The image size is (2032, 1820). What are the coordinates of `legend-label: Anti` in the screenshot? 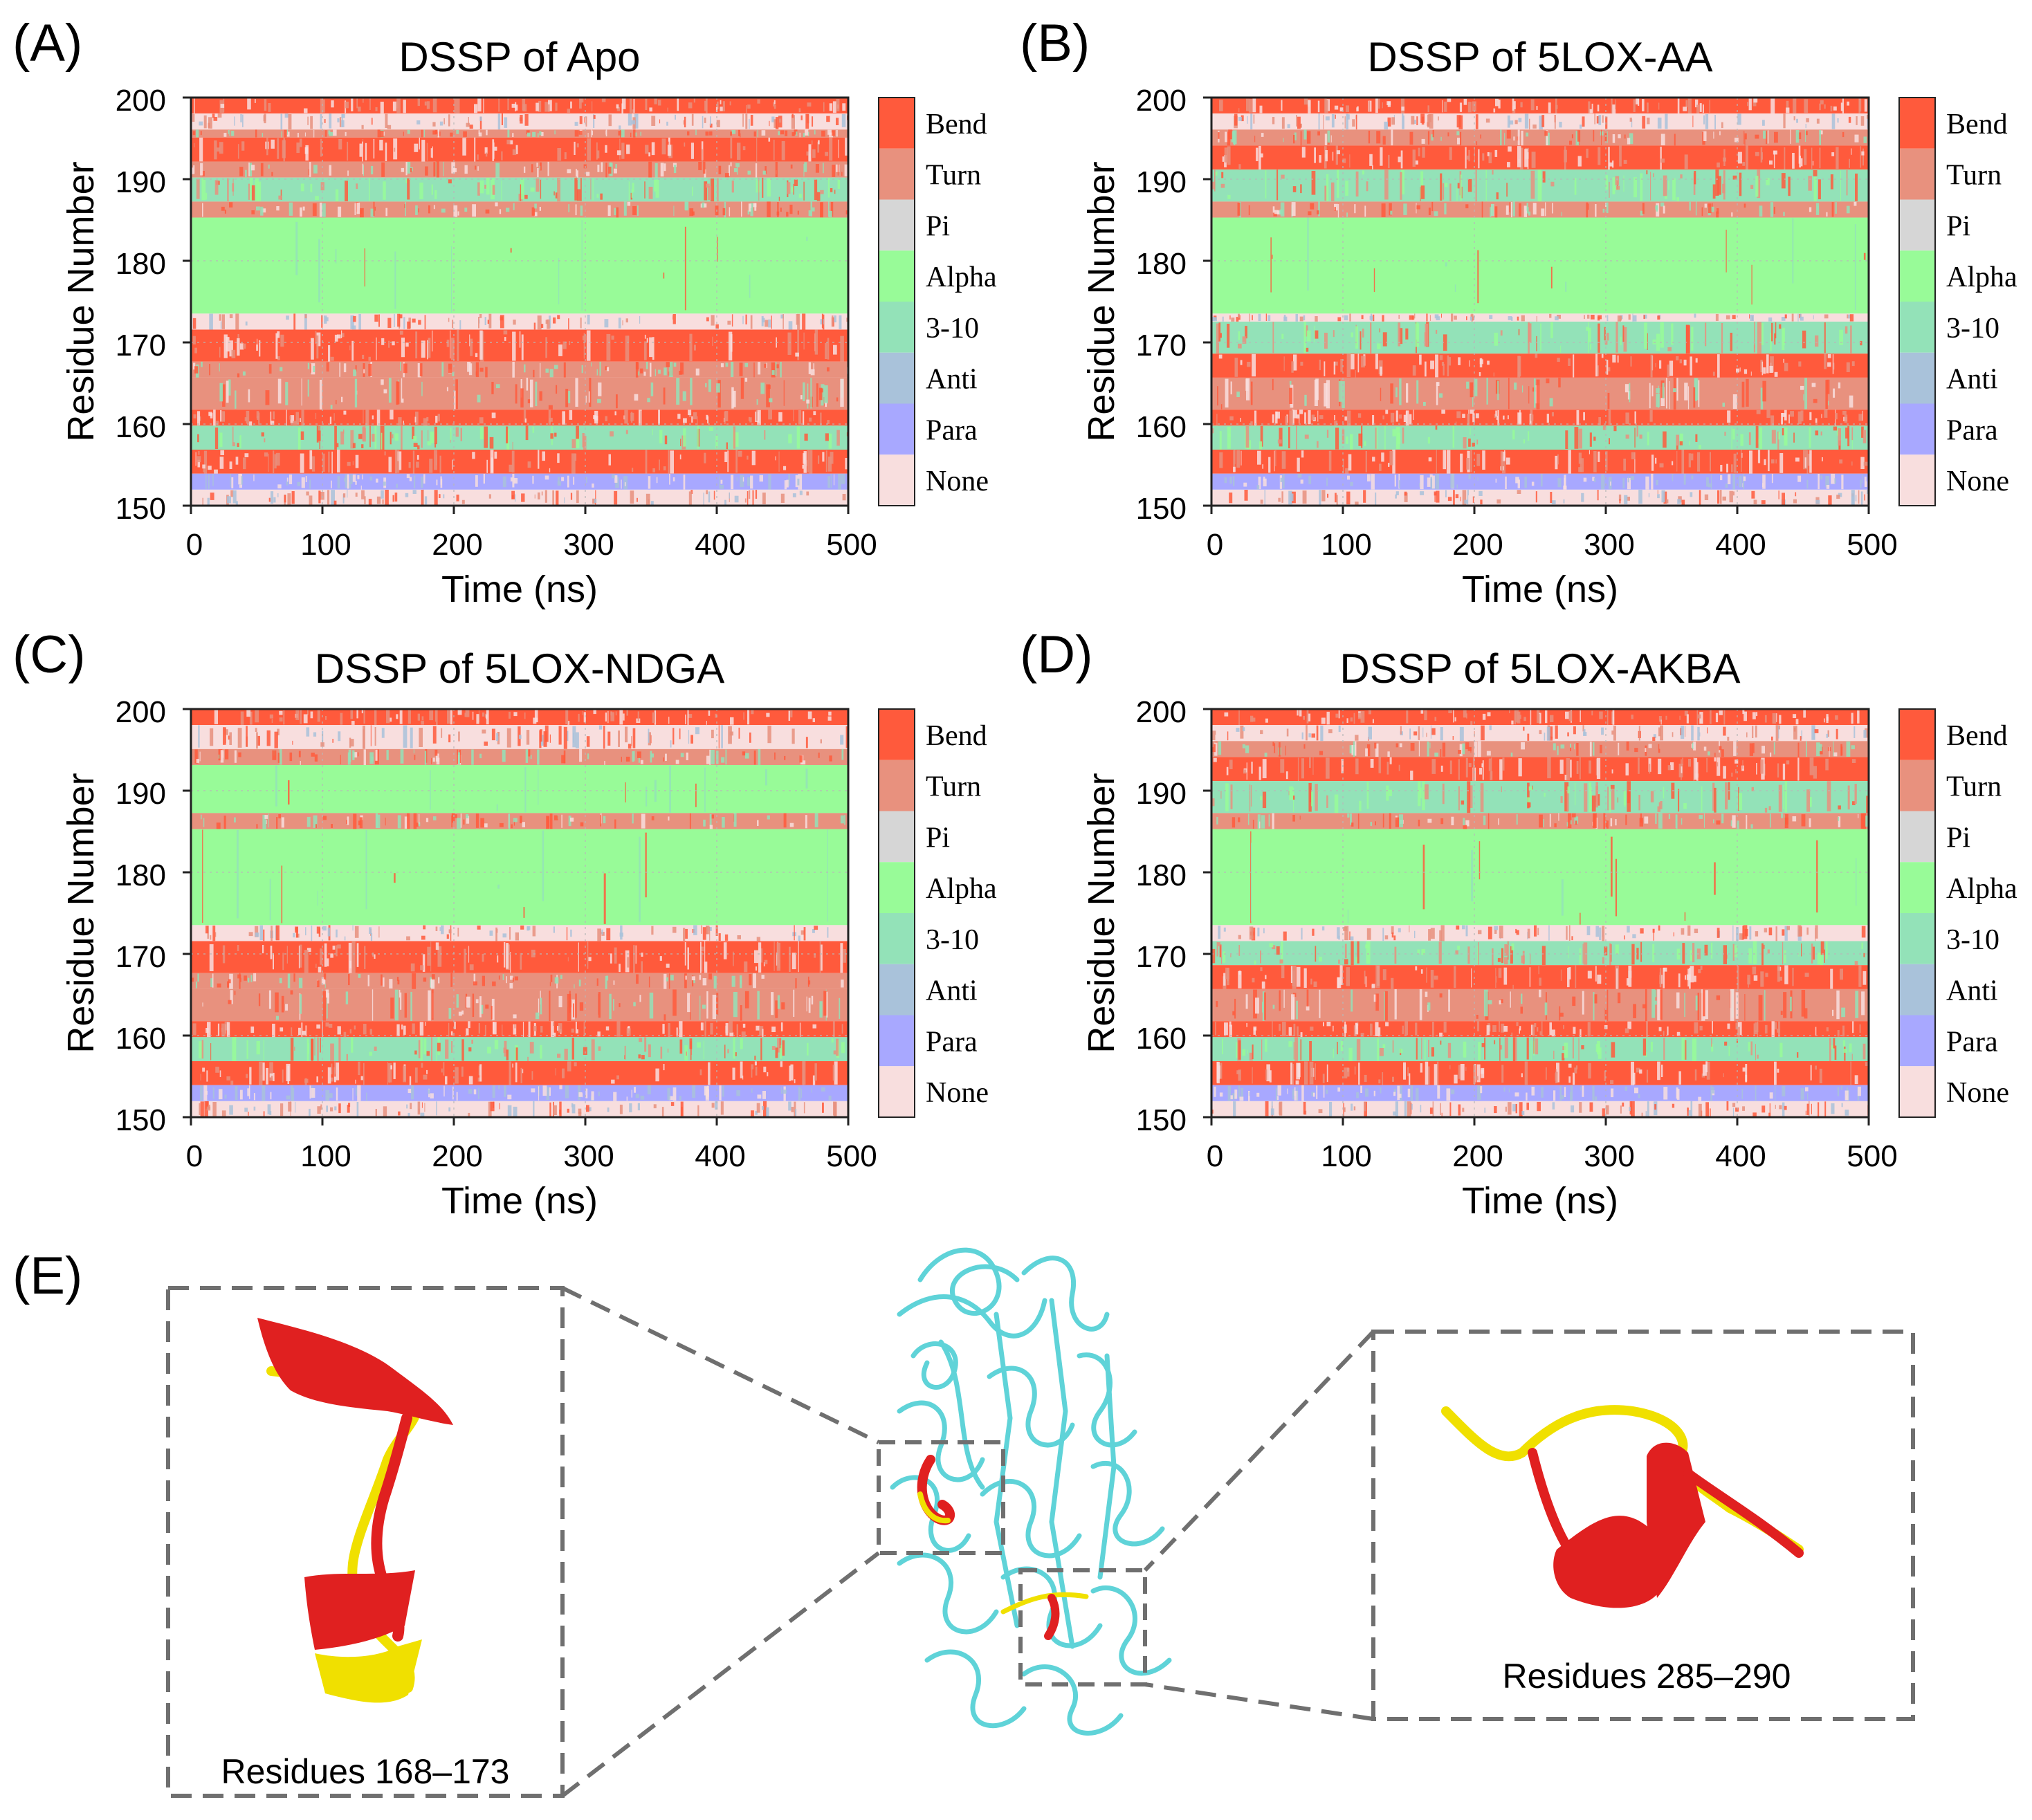 It's located at (952, 380).